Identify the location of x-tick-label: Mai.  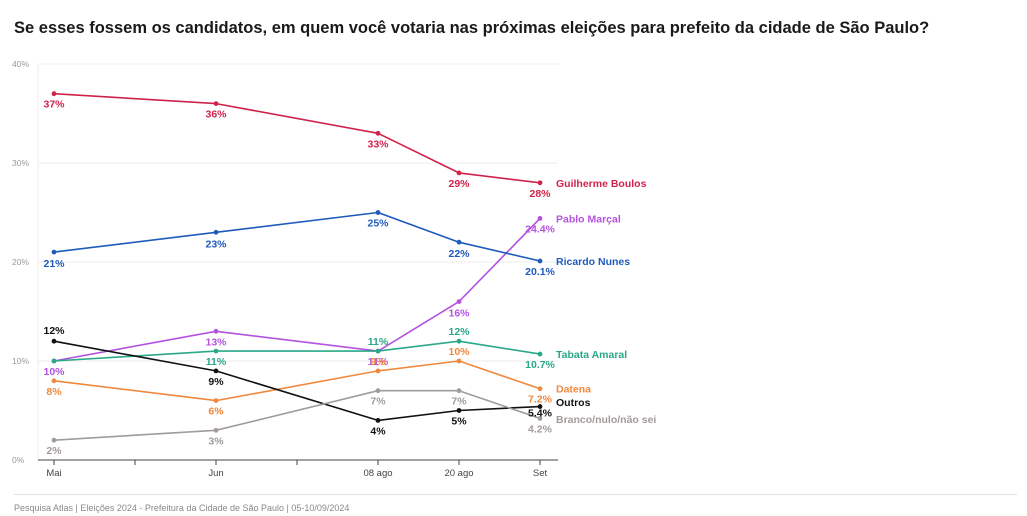
(53, 473).